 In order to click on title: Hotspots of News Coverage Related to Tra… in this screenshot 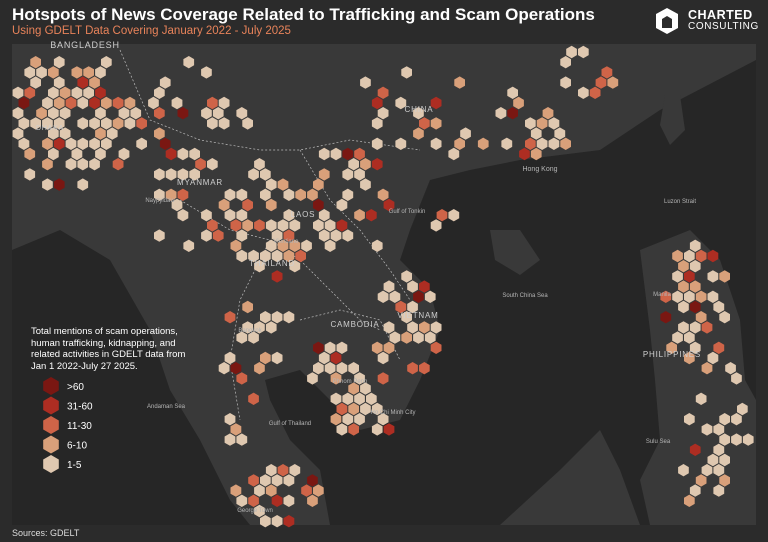, I will do `click(303, 14)`.